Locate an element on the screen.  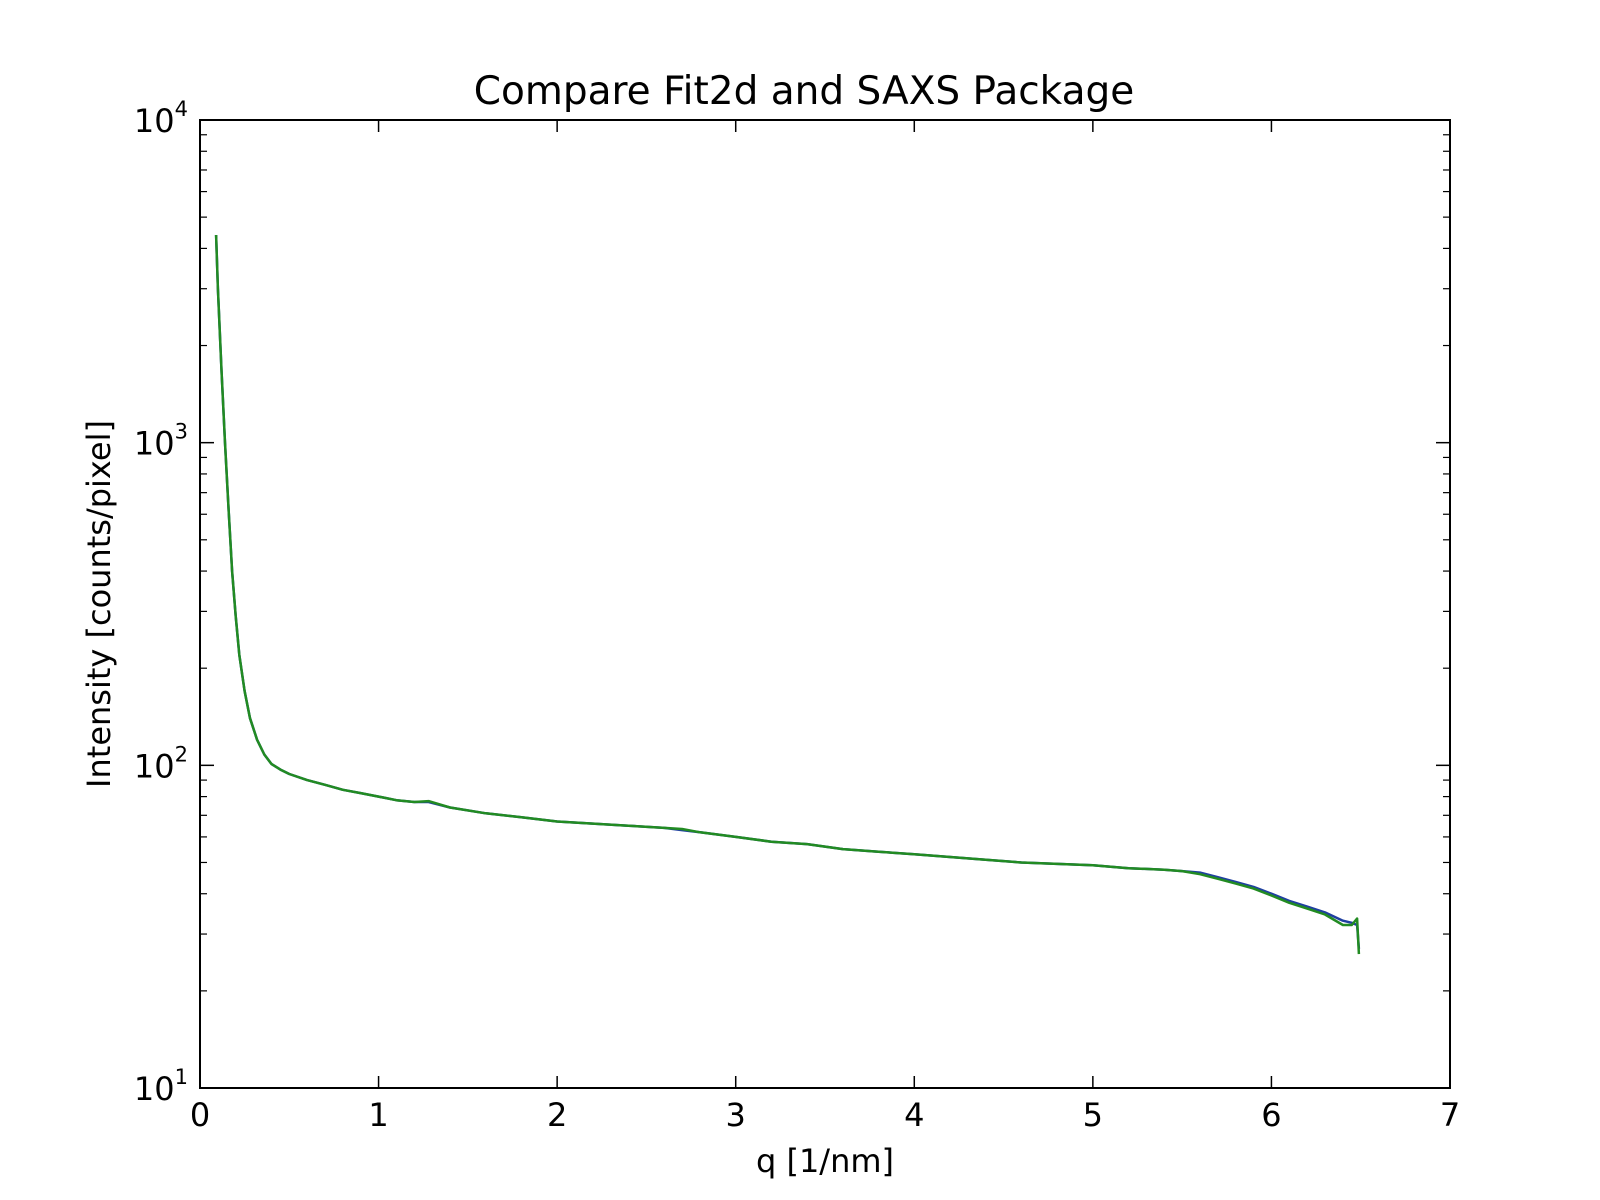
y-tick-label: 10³ is located at coordinates (161, 441).